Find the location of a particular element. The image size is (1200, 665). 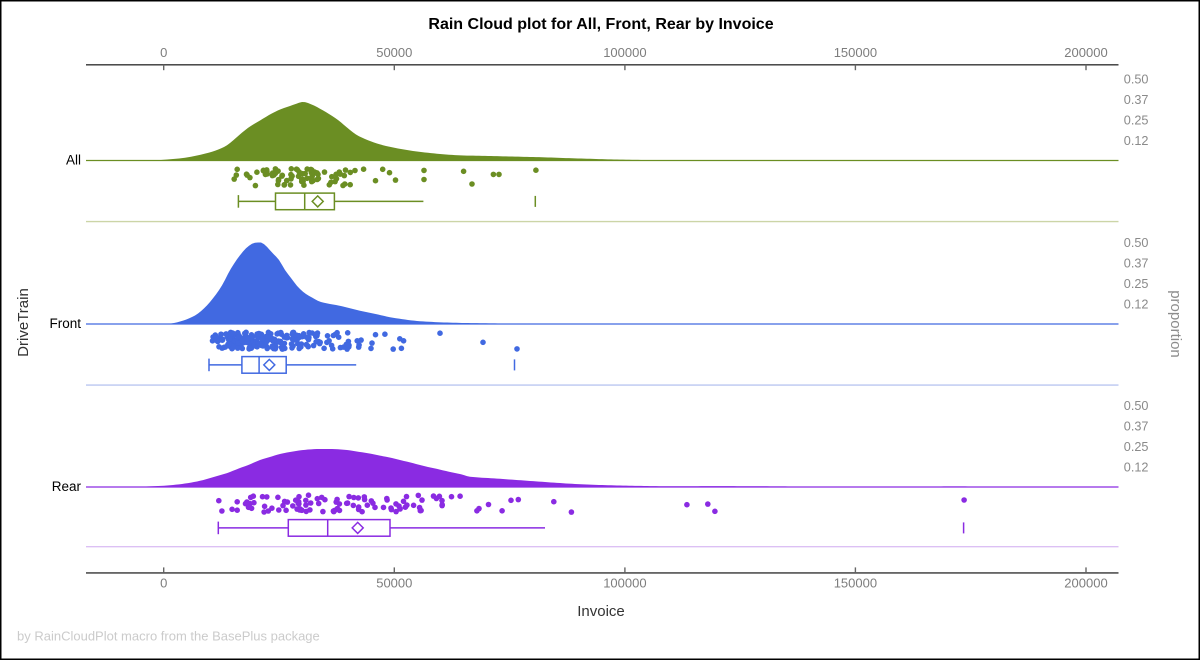

svg-text: Rear is located at coordinates (67, 486).